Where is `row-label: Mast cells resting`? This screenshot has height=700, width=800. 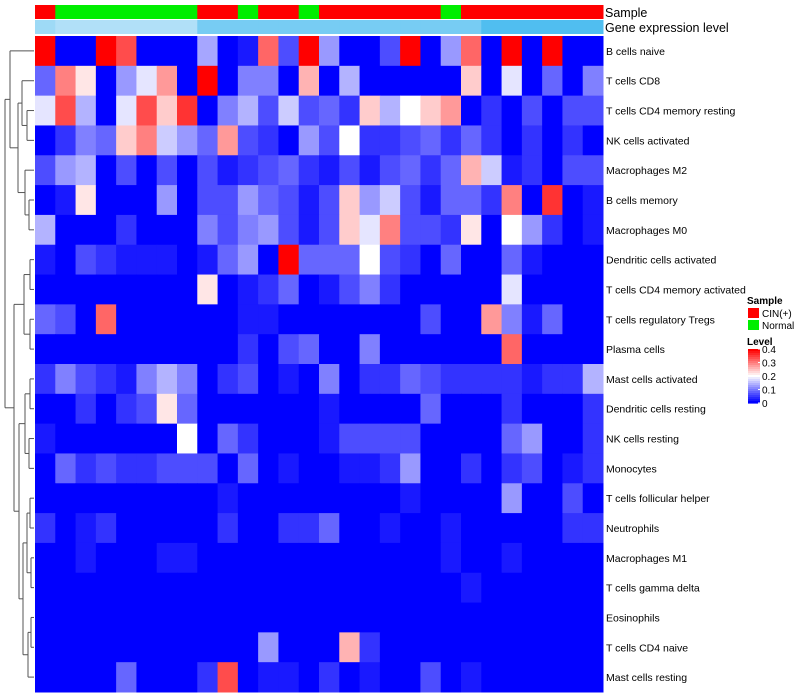 row-label: Mast cells resting is located at coordinates (646, 678).